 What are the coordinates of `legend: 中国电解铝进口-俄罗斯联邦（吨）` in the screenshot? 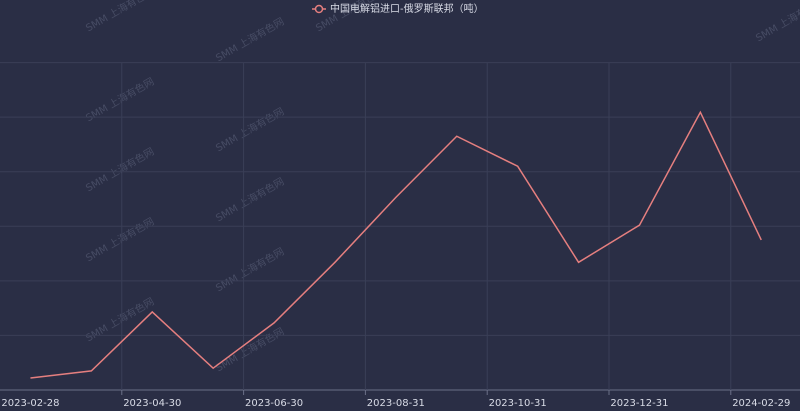 It's located at (398, 8).